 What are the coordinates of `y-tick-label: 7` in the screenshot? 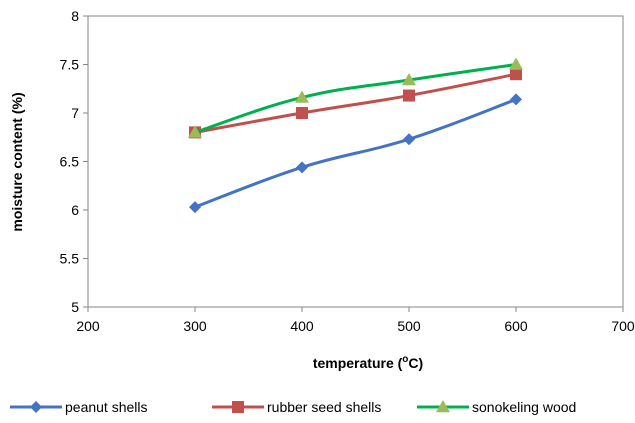 It's located at (75, 113).